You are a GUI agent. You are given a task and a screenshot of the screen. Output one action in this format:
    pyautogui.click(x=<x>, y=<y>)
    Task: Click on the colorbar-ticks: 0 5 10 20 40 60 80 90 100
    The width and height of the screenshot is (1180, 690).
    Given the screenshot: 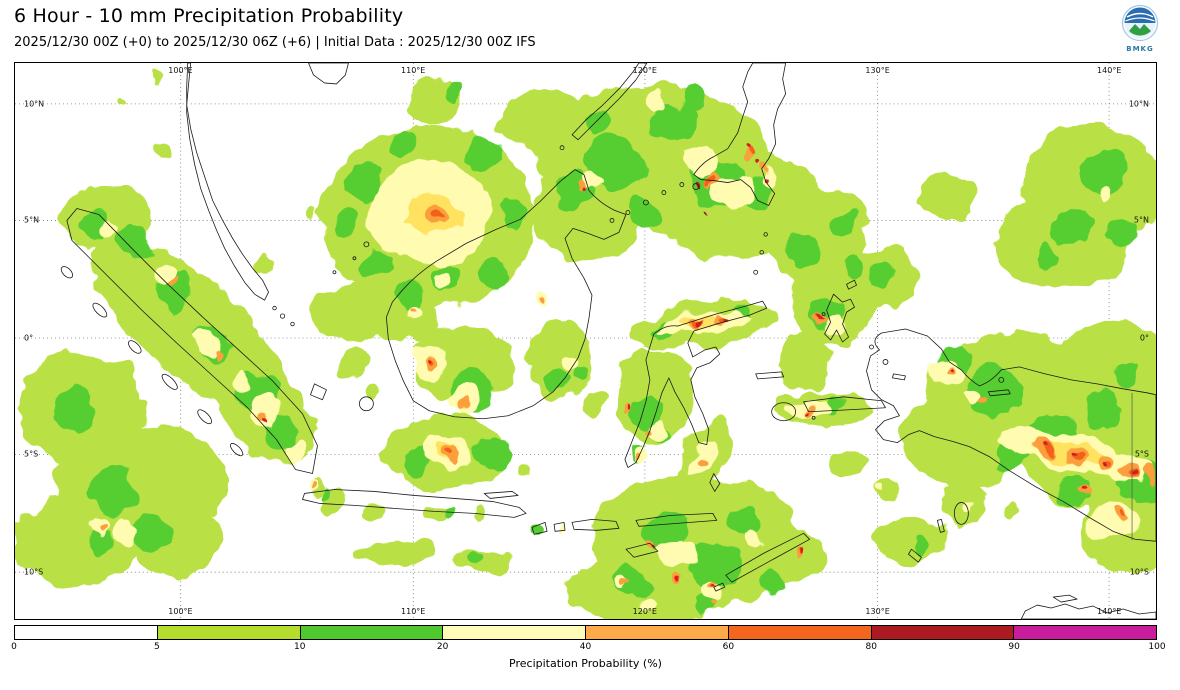 What is the action you would take?
    pyautogui.click(x=588, y=648)
    